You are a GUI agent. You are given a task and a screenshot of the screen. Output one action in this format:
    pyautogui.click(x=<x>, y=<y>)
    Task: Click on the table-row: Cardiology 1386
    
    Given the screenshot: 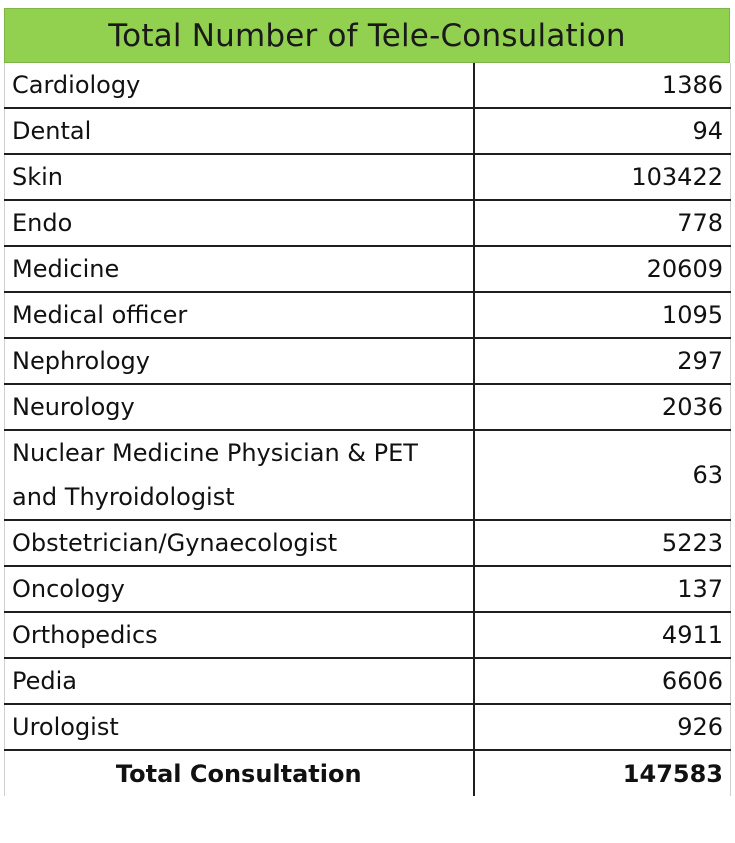 What is the action you would take?
    pyautogui.click(x=367, y=86)
    